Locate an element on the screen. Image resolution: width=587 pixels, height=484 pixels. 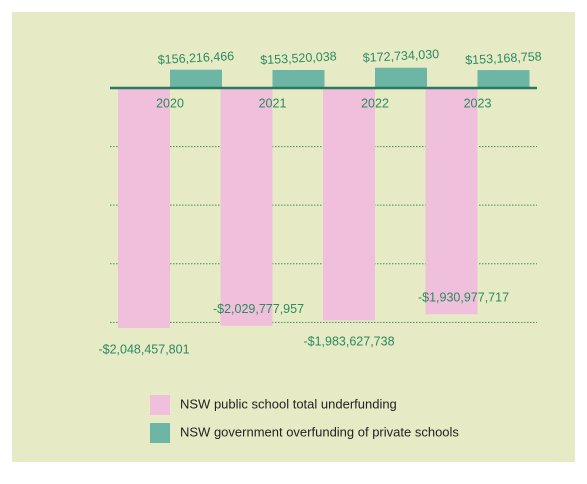
value-label: -$1,983,627,738 is located at coordinates (348, 342).